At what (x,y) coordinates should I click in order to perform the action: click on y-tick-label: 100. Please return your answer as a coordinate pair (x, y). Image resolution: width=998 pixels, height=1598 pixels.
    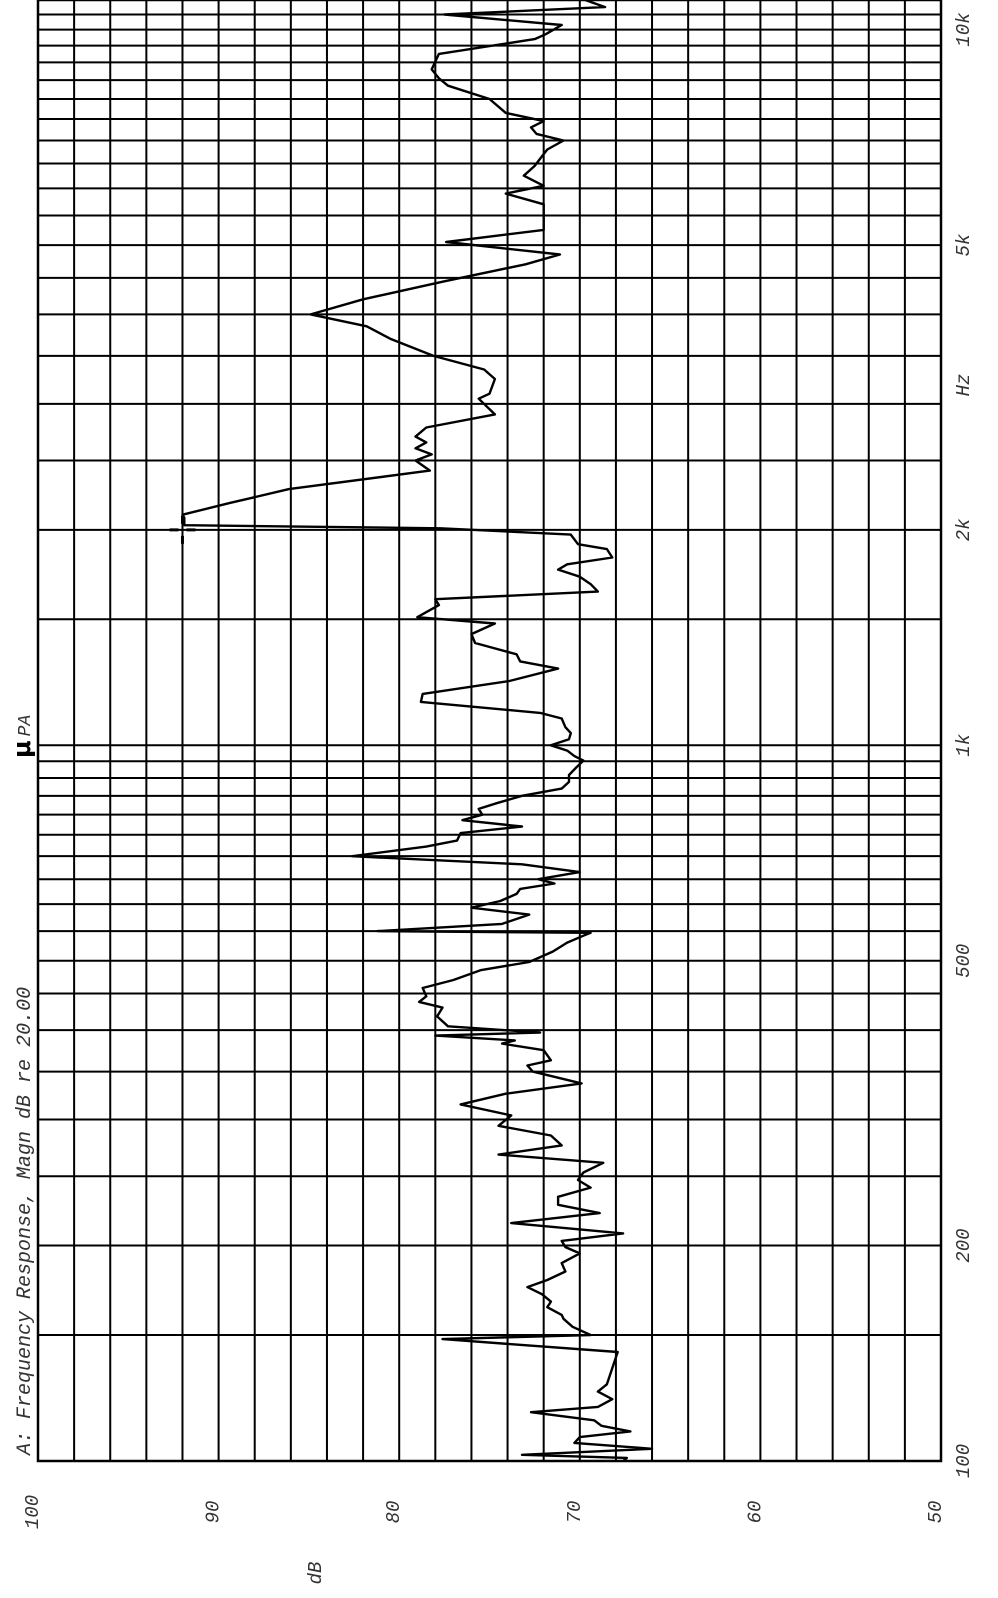
    Looking at the image, I should click on (33, 1512).